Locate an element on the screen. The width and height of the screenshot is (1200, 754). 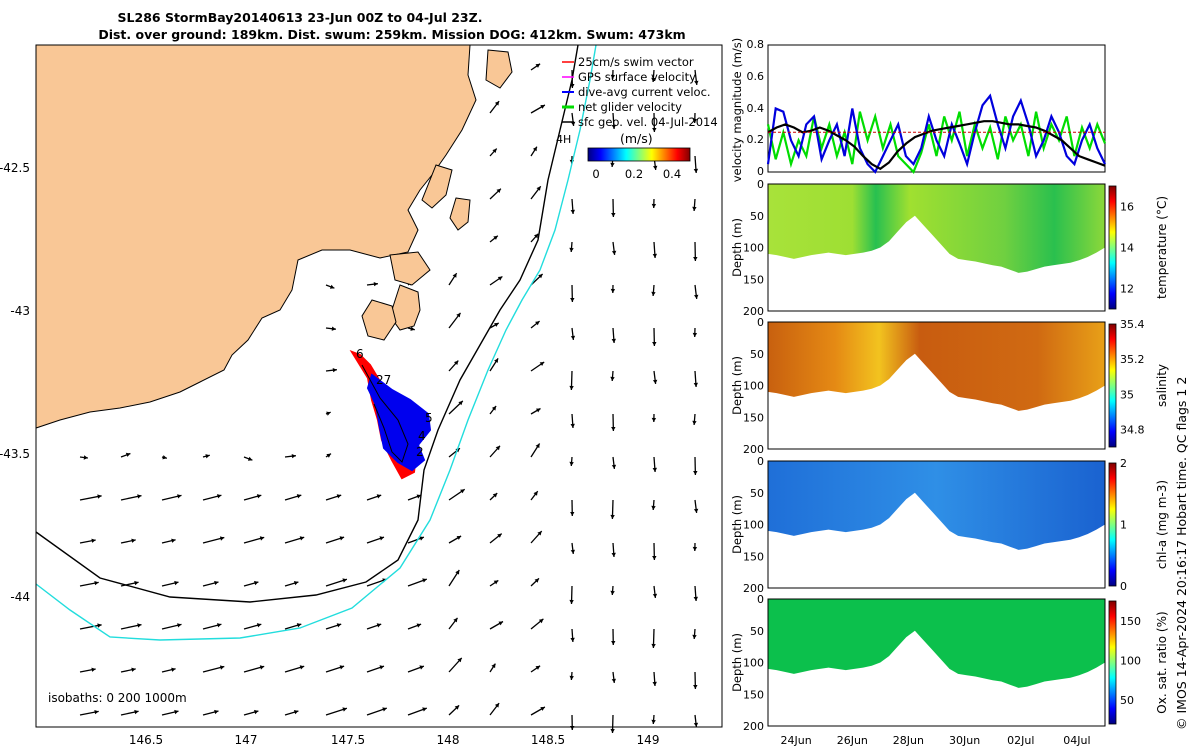
section-xtick: 04Jul is located at coordinates (1076, 740).